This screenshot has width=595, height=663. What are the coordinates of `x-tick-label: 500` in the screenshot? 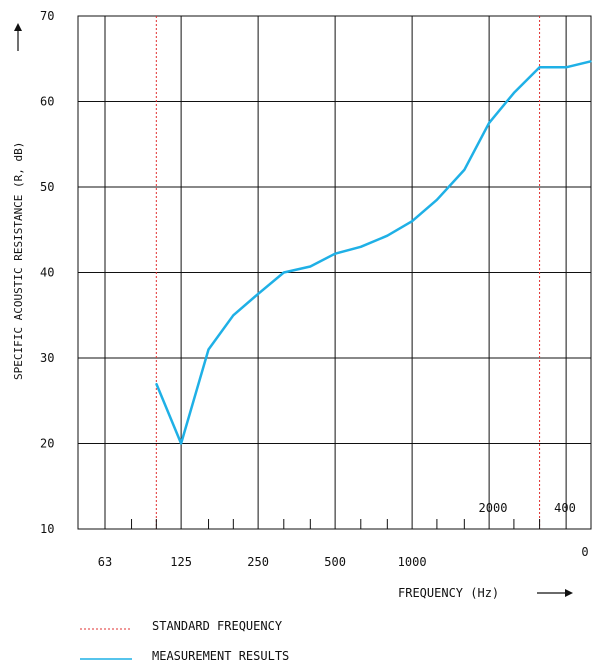 It's located at (335, 562).